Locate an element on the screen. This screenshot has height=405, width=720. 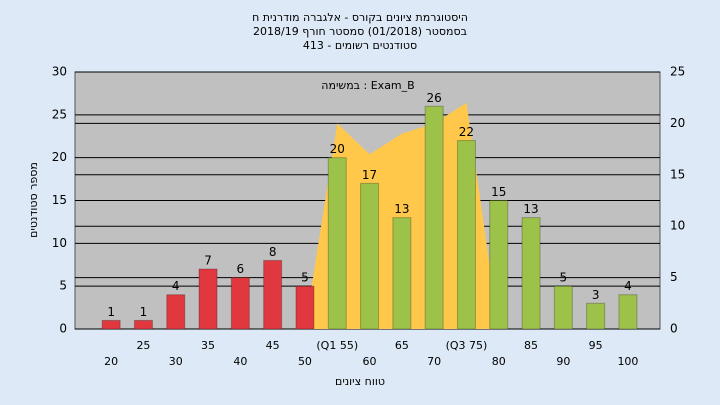
x-tick-label: 40 is located at coordinates (240, 361).